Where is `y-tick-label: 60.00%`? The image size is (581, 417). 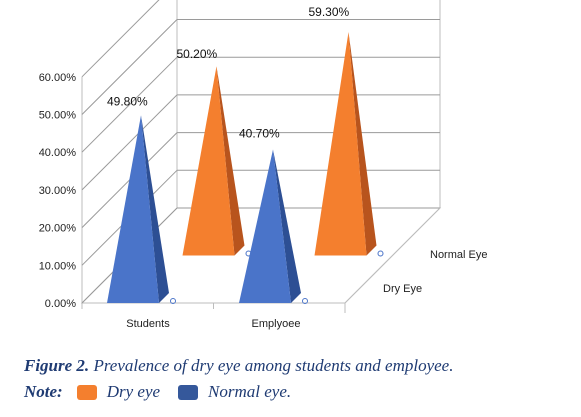
y-tick-label: 60.00% is located at coordinates (58, 78).